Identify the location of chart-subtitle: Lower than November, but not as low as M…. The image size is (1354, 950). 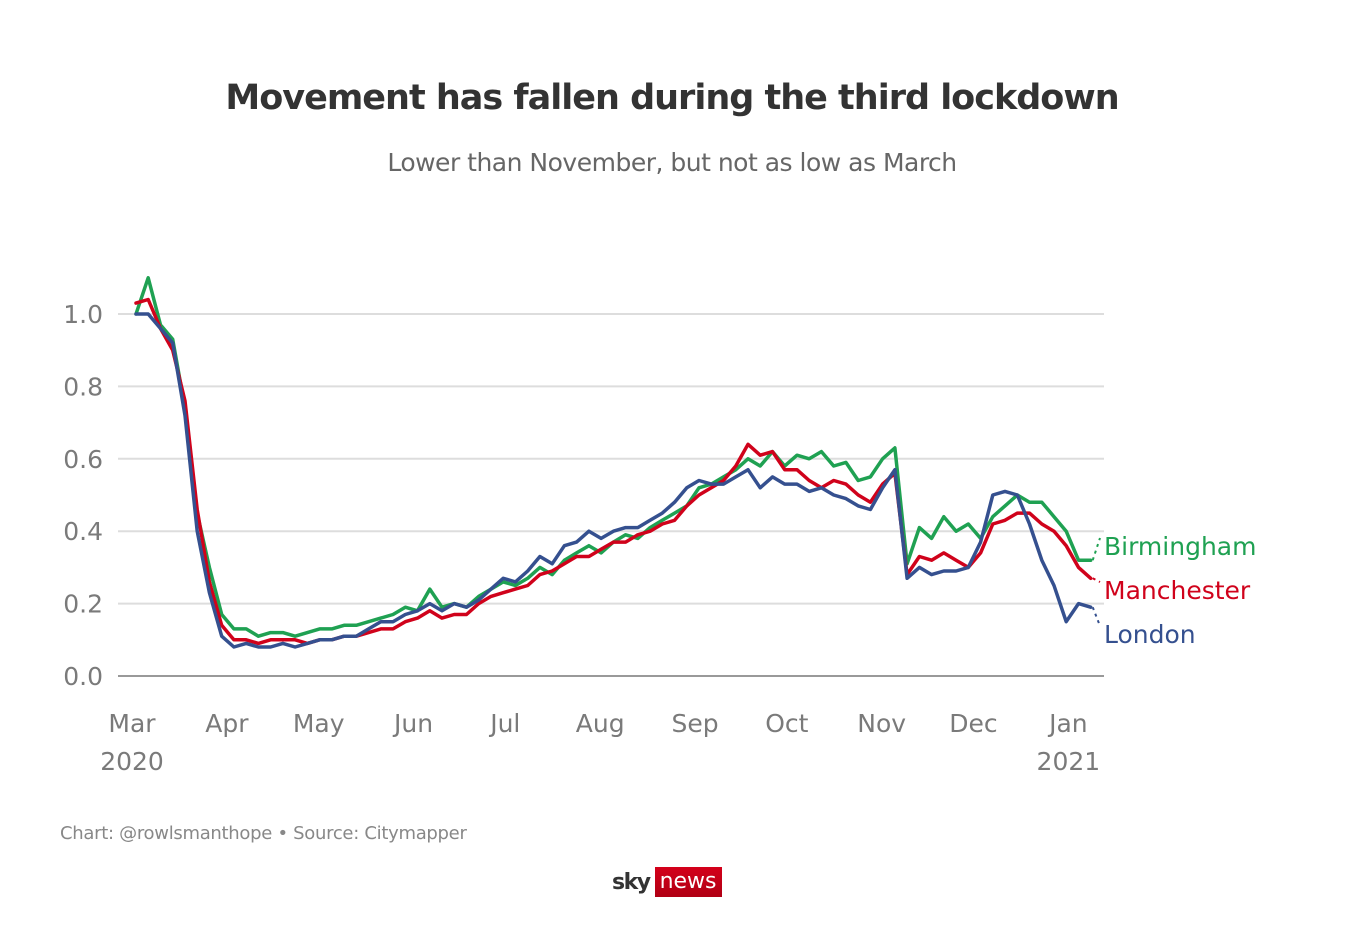
(672, 162).